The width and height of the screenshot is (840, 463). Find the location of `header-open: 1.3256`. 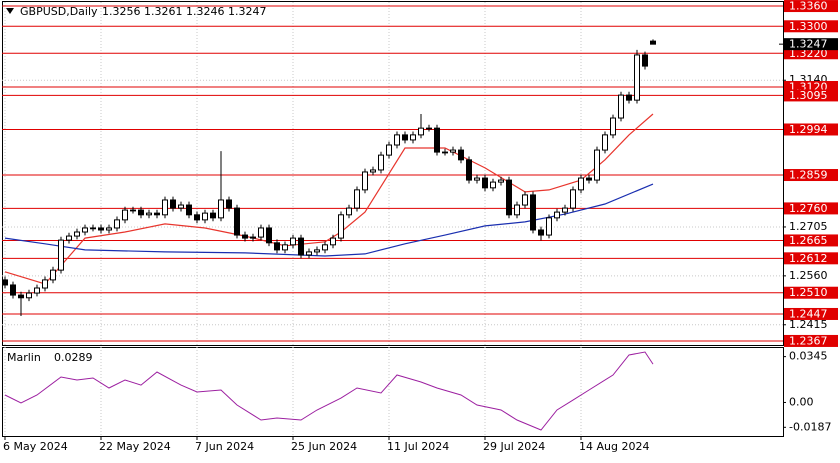

header-open: 1.3256 is located at coordinates (121, 11).